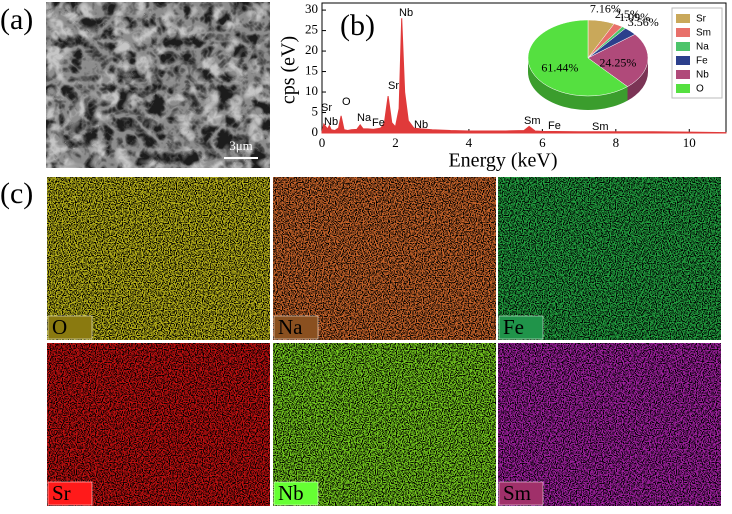 The width and height of the screenshot is (732, 514). Describe the element at coordinates (395, 142) in the screenshot. I see `x-tick-label: 2` at that location.